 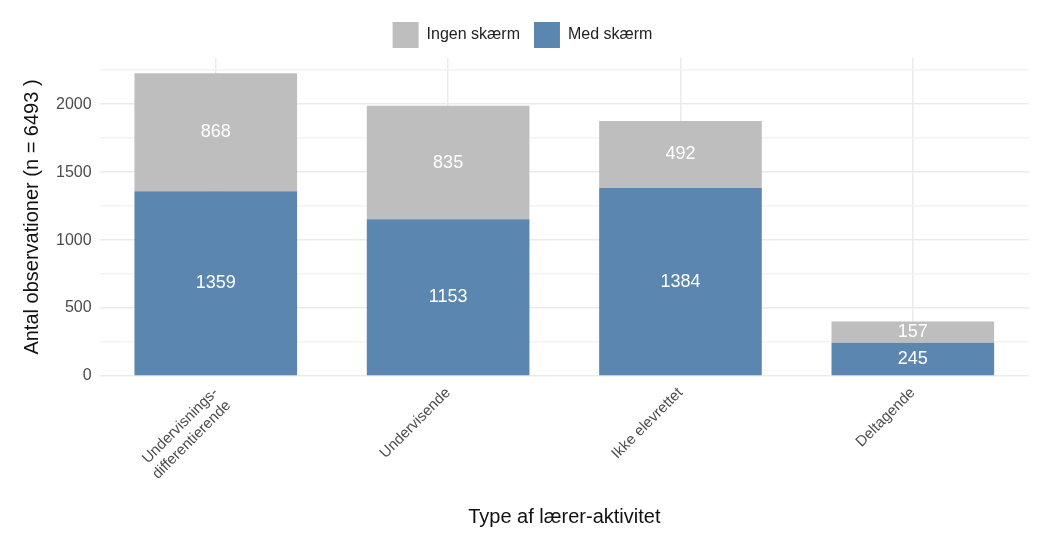 I want to click on y-axis-title: Antal observationer (n = 6493 ), so click(x=30, y=217).